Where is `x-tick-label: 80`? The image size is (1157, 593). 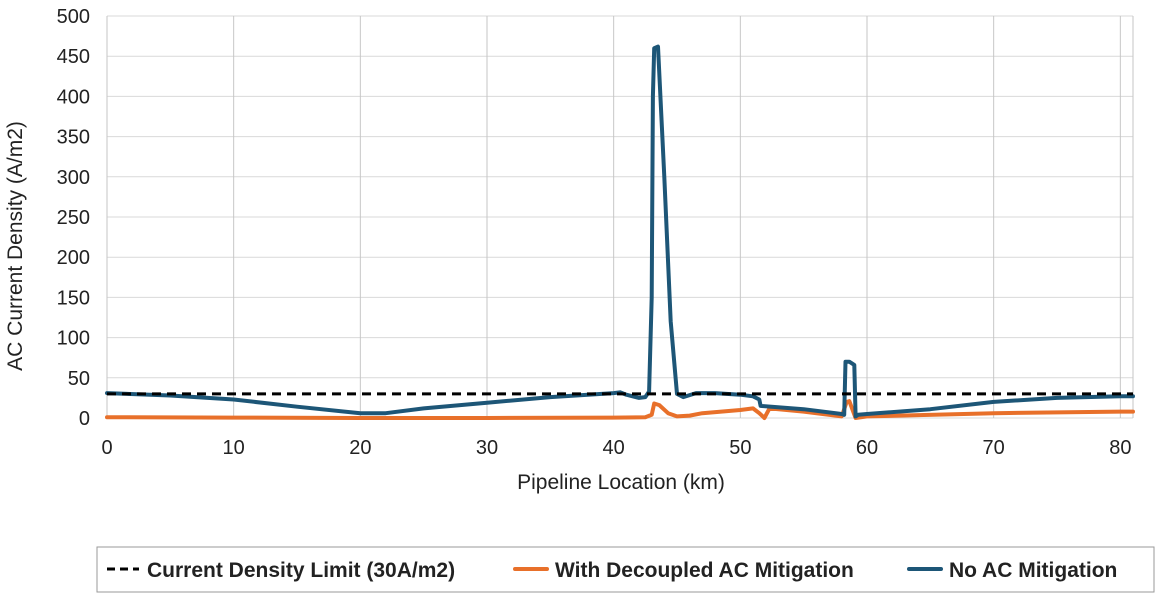 x-tick-label: 80 is located at coordinates (1120, 448).